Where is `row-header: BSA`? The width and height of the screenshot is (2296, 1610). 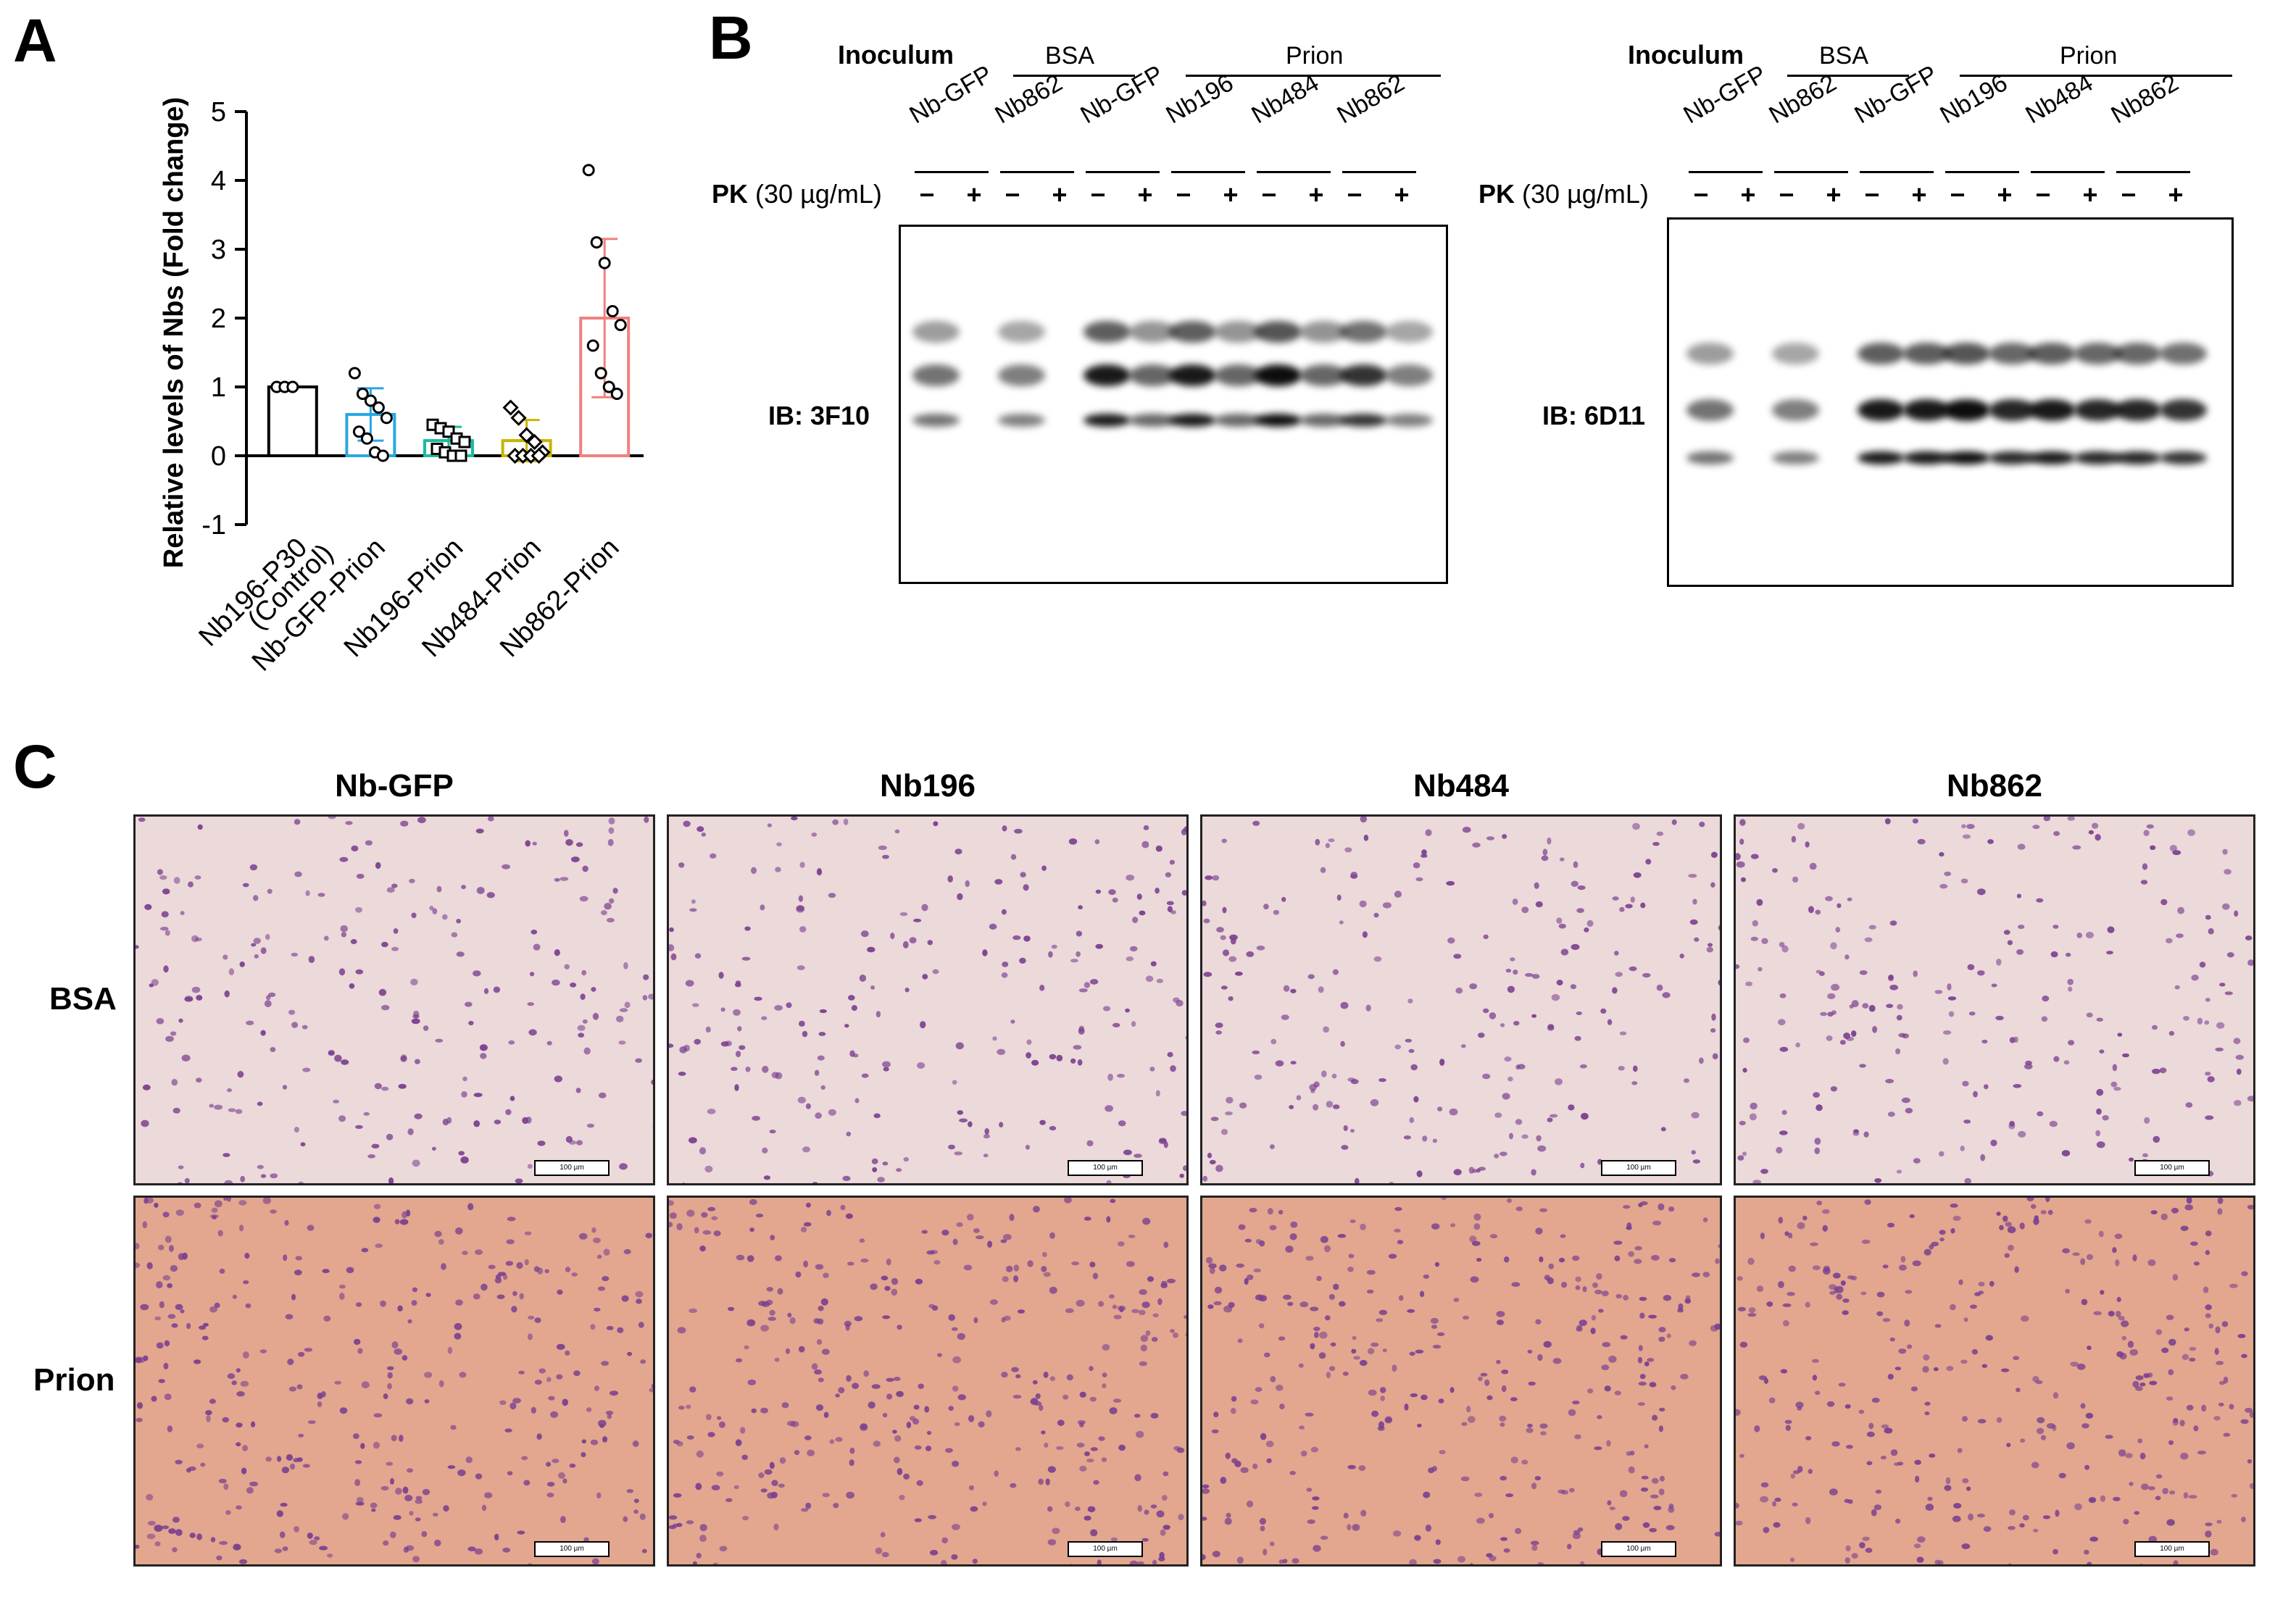
row-header: BSA is located at coordinates (83, 999).